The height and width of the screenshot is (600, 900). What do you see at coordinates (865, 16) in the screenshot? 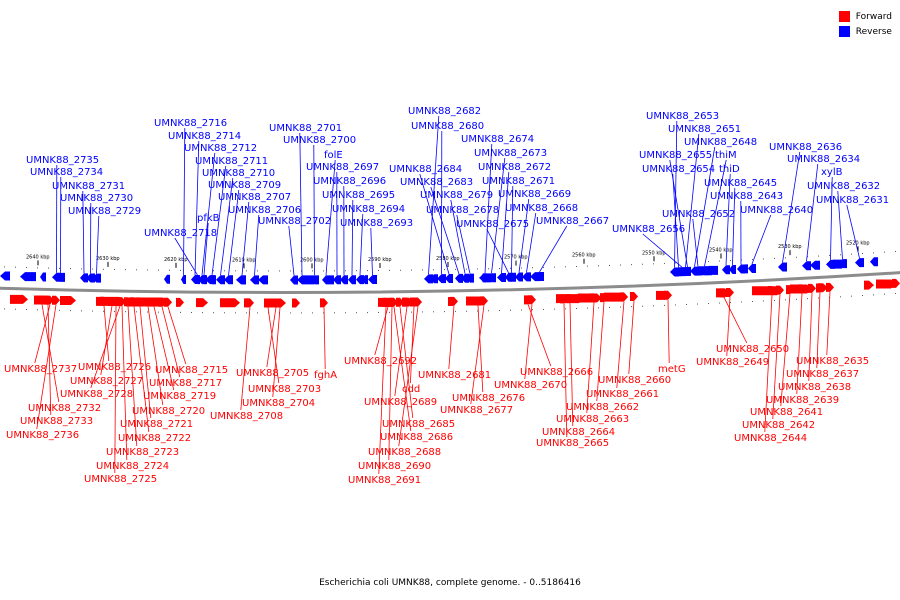
I see `legend-forward: Forward` at bounding box center [865, 16].